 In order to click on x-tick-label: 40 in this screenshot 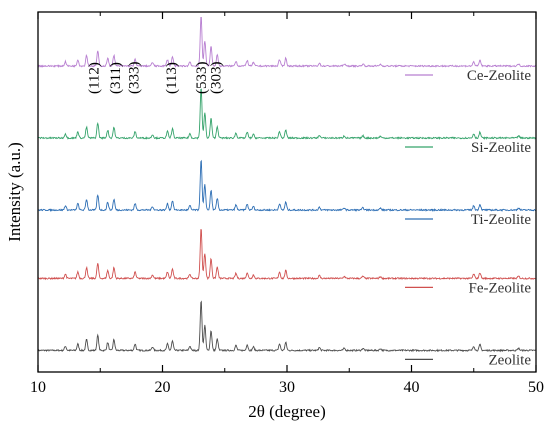, I will do `click(412, 387)`.